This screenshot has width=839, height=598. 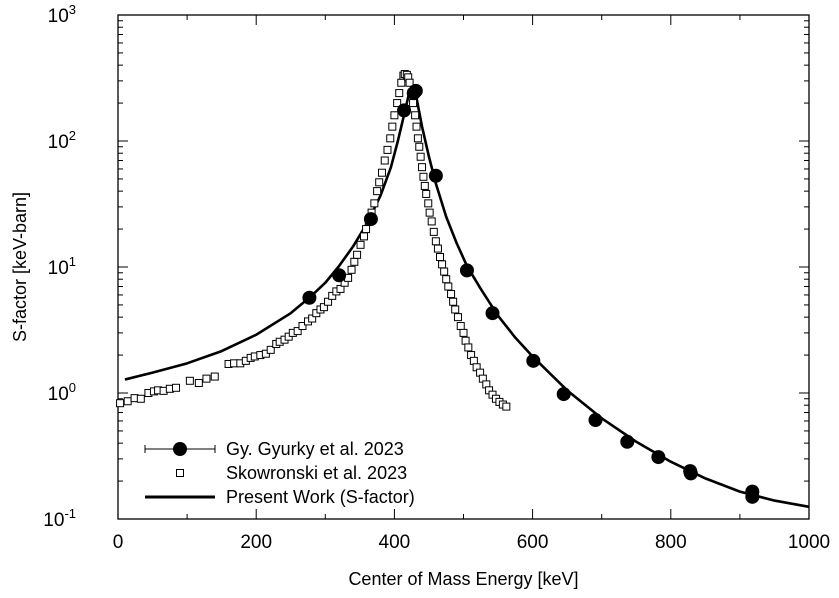 What do you see at coordinates (70, 513) in the screenshot?
I see `y-tick-exponent: -1` at bounding box center [70, 513].